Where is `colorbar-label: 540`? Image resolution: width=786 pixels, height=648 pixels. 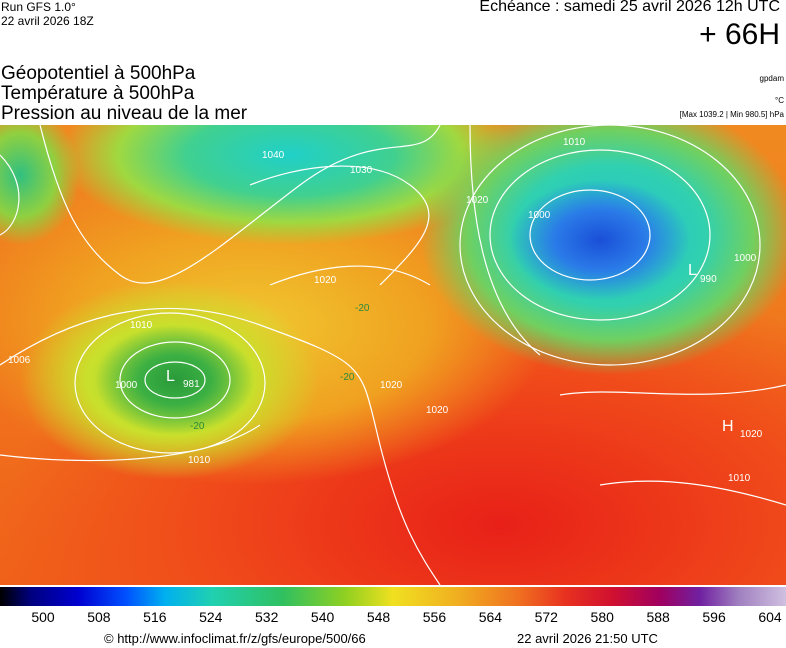 colorbar-label: 540 is located at coordinates (322, 617).